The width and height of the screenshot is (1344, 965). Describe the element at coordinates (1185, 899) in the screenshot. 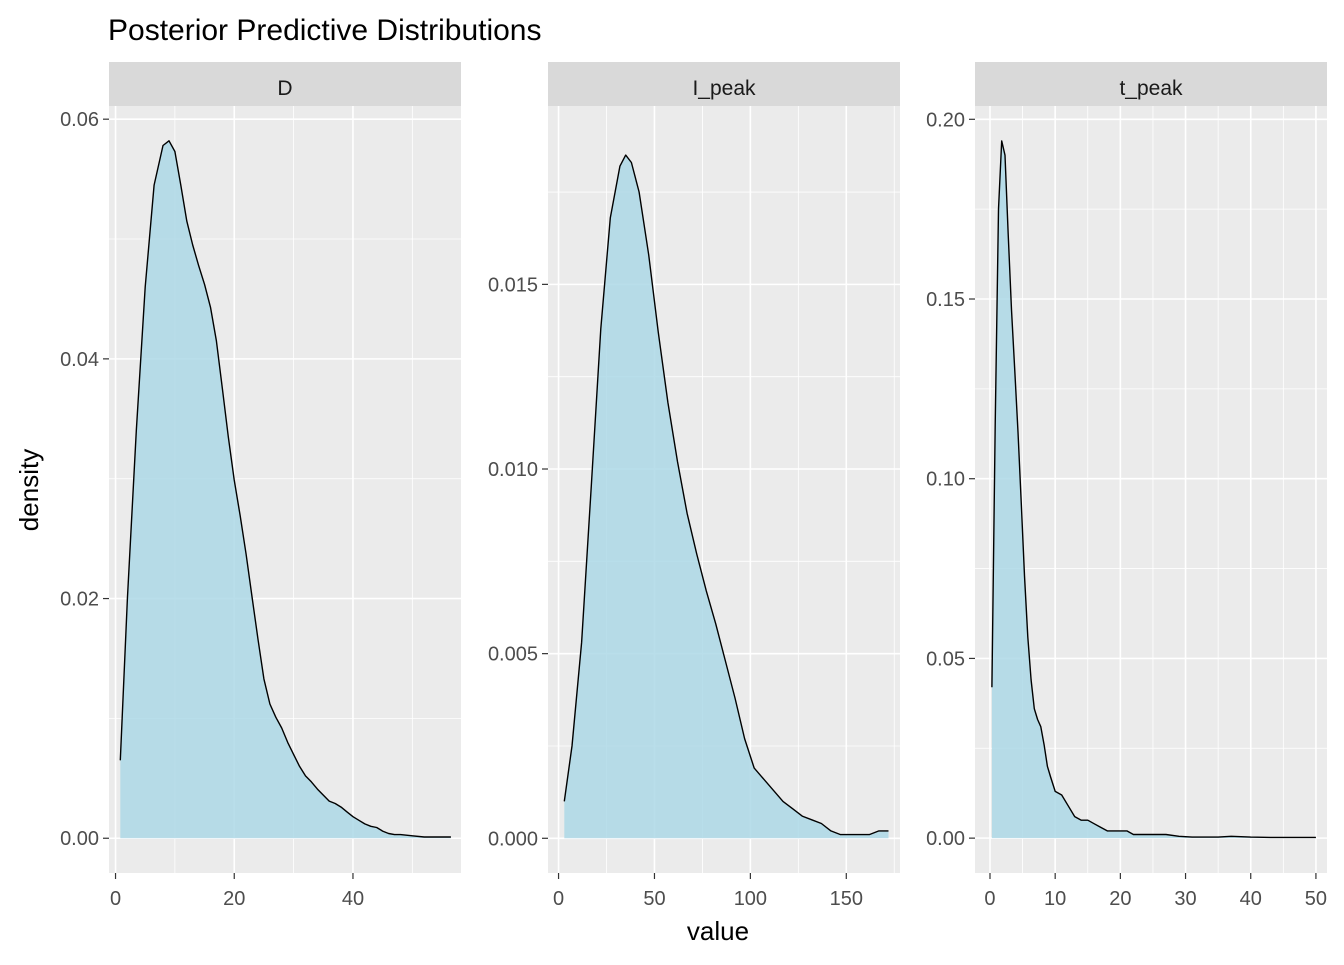

I see `x-tick-label: 30` at that location.